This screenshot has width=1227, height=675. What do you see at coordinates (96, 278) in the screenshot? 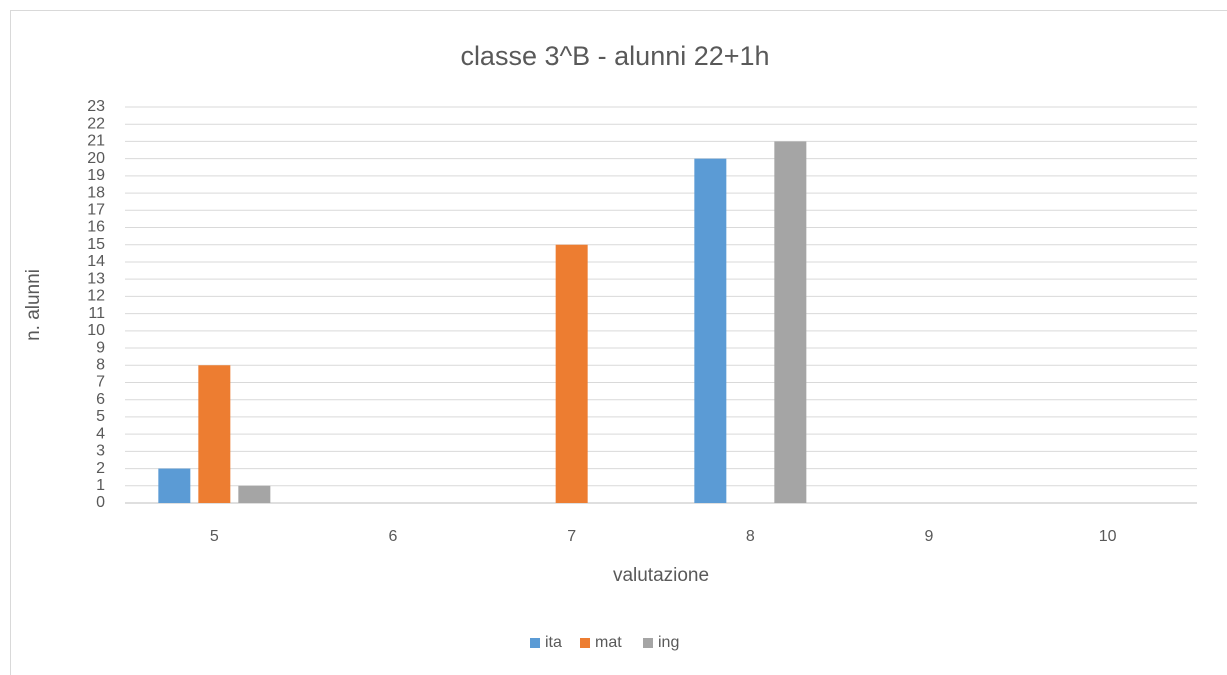
I see `y-tick-label: 13` at bounding box center [96, 278].